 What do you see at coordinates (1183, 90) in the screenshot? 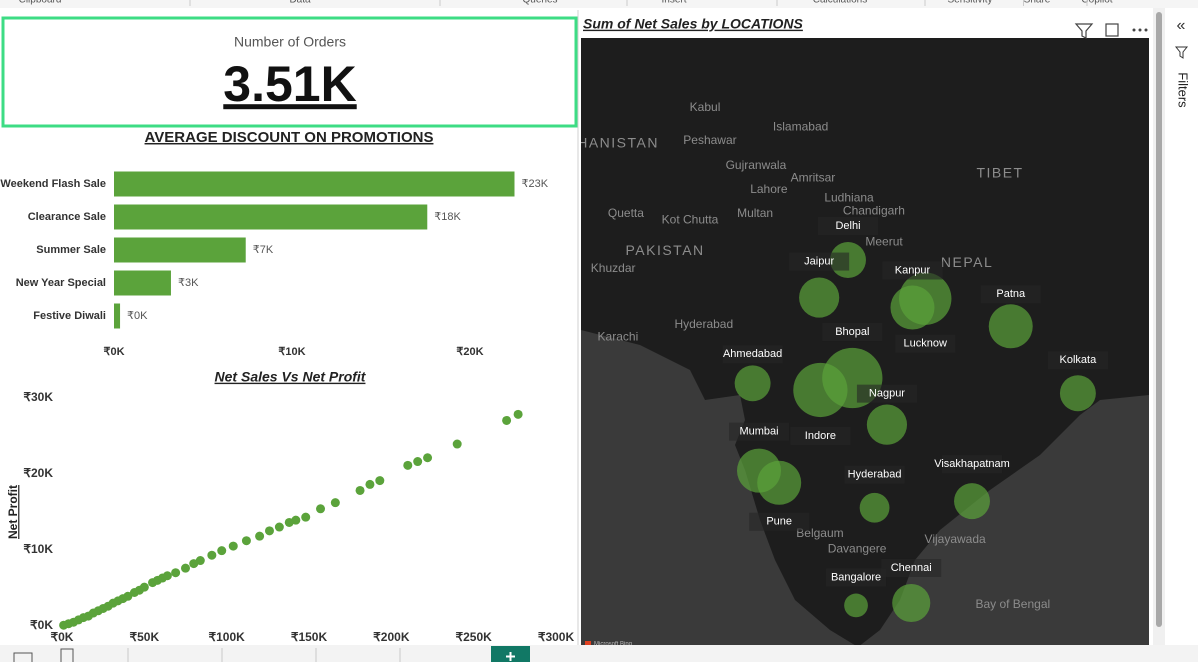
I see `filters-title: Filters` at bounding box center [1183, 90].